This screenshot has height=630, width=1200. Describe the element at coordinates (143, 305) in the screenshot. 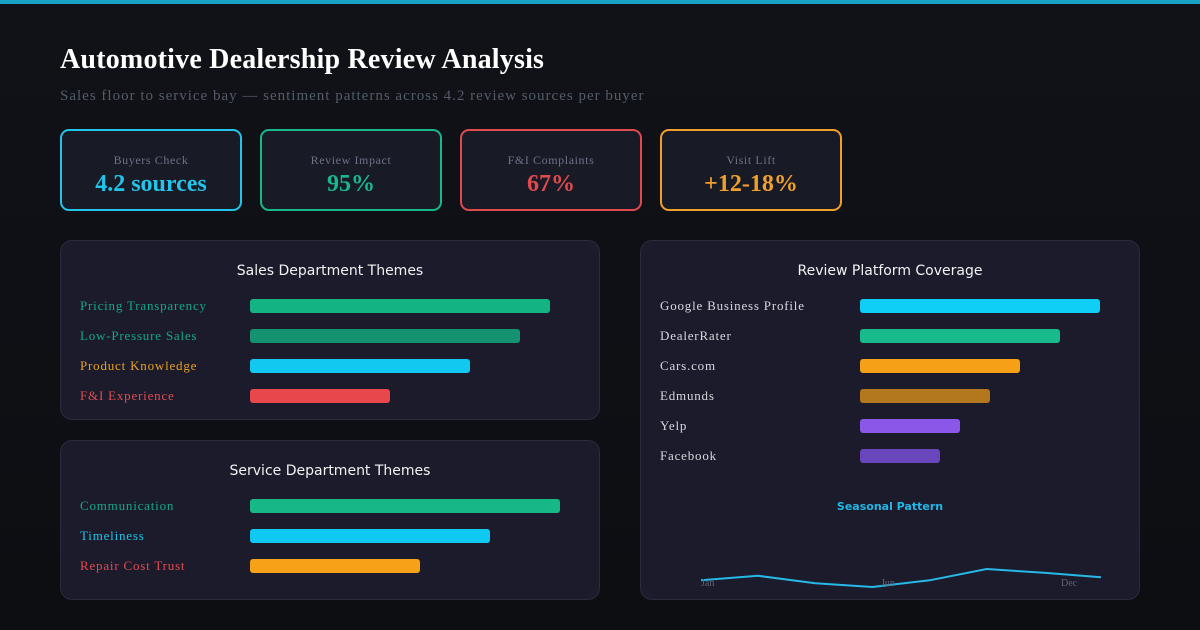

I see `sales-theme-label: Pricing Transparency` at that location.